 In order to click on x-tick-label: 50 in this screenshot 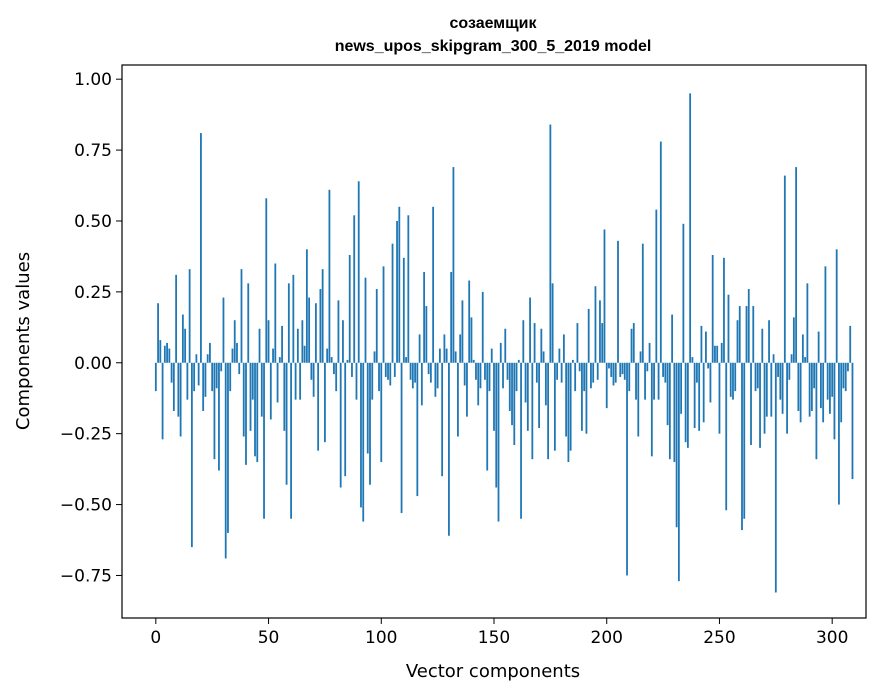, I will do `click(269, 638)`.